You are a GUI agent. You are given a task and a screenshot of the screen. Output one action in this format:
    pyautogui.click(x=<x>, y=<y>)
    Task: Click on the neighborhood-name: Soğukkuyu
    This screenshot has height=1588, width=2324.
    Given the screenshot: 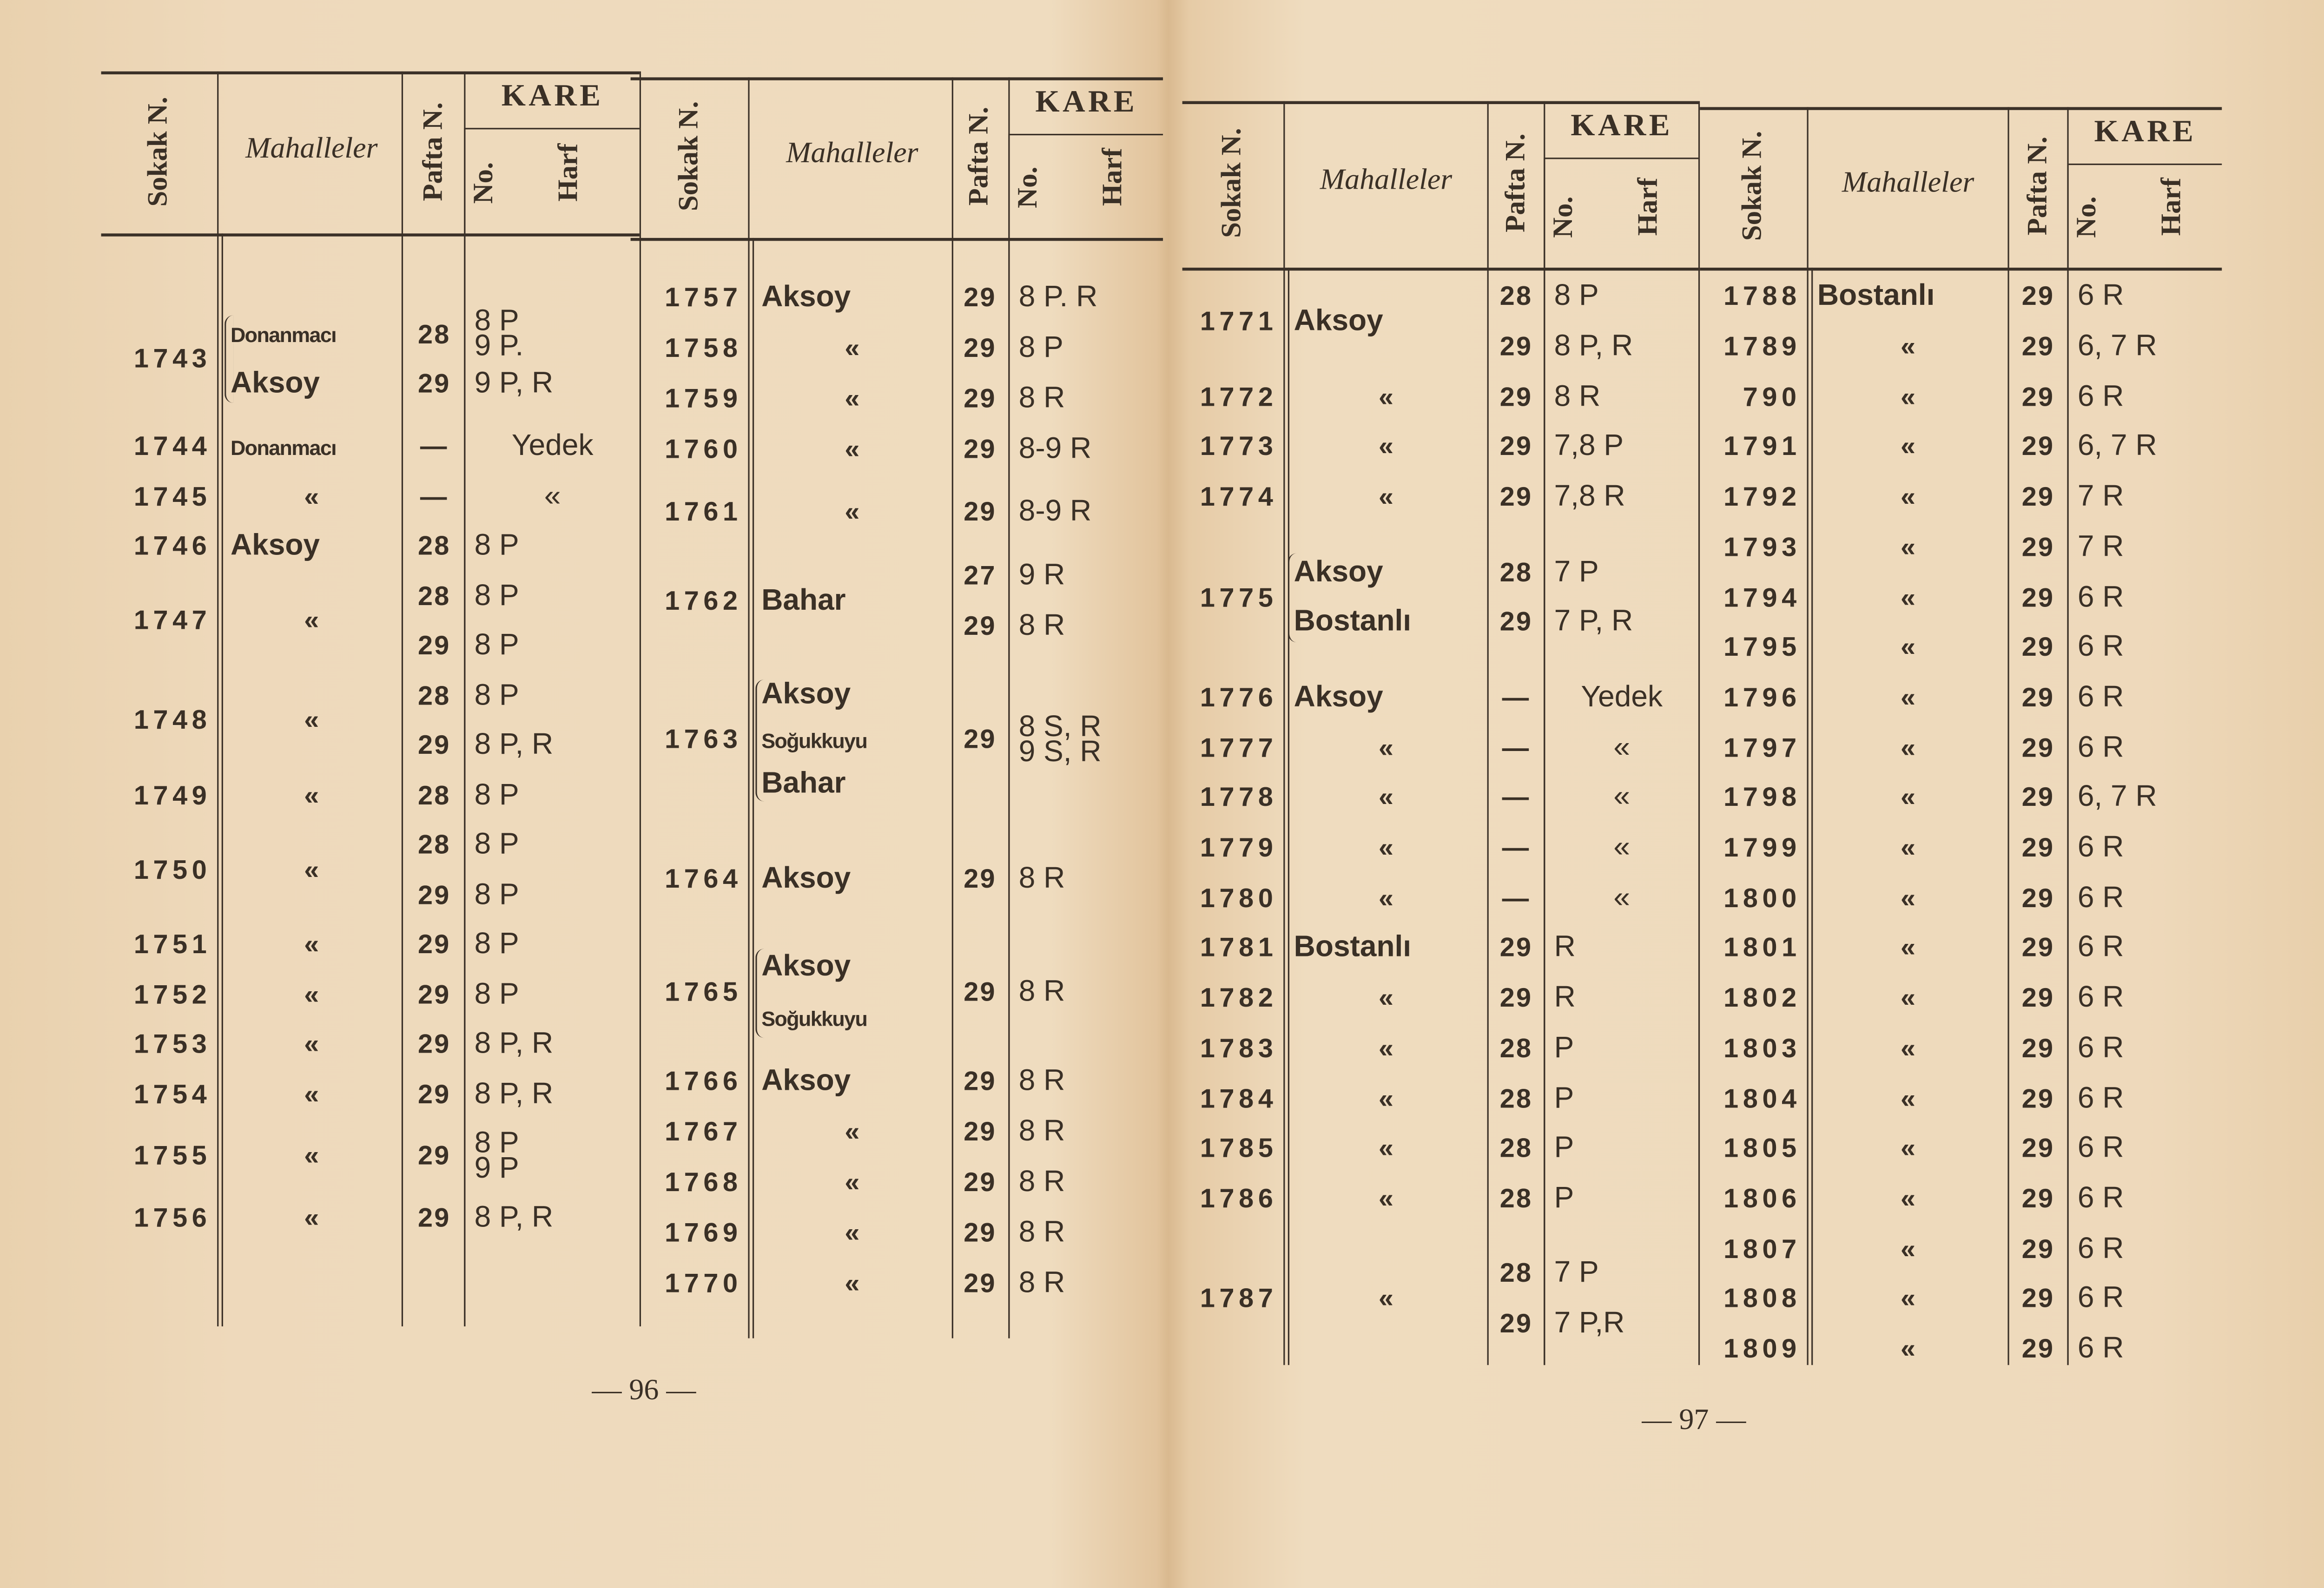 What is the action you would take?
    pyautogui.click(x=814, y=740)
    